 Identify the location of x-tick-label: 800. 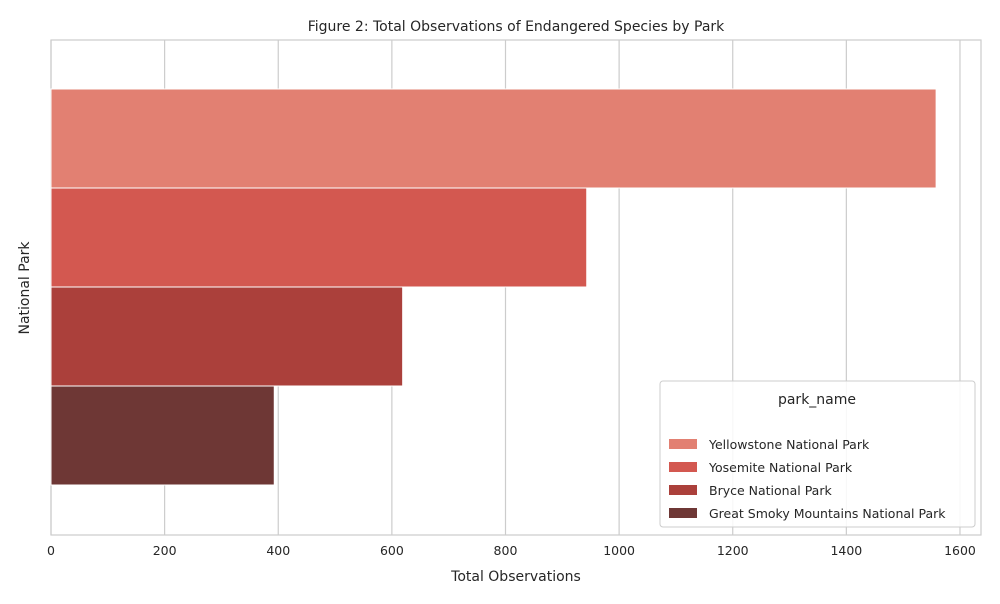
(506, 550).